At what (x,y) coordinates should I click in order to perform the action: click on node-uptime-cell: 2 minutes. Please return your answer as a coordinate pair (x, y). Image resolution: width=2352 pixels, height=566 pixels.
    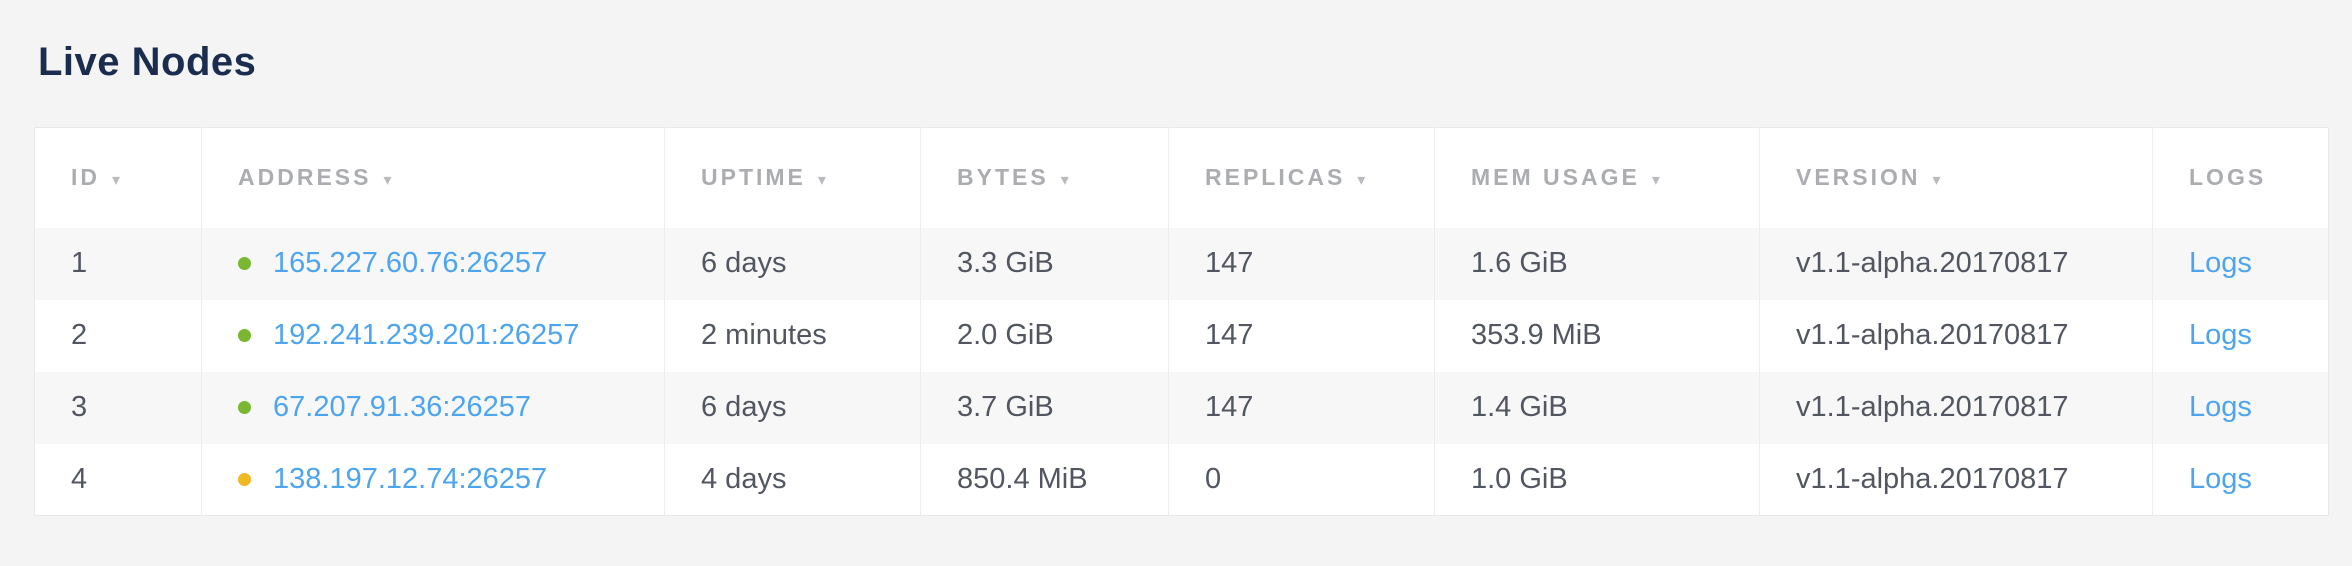
    Looking at the image, I should click on (792, 335).